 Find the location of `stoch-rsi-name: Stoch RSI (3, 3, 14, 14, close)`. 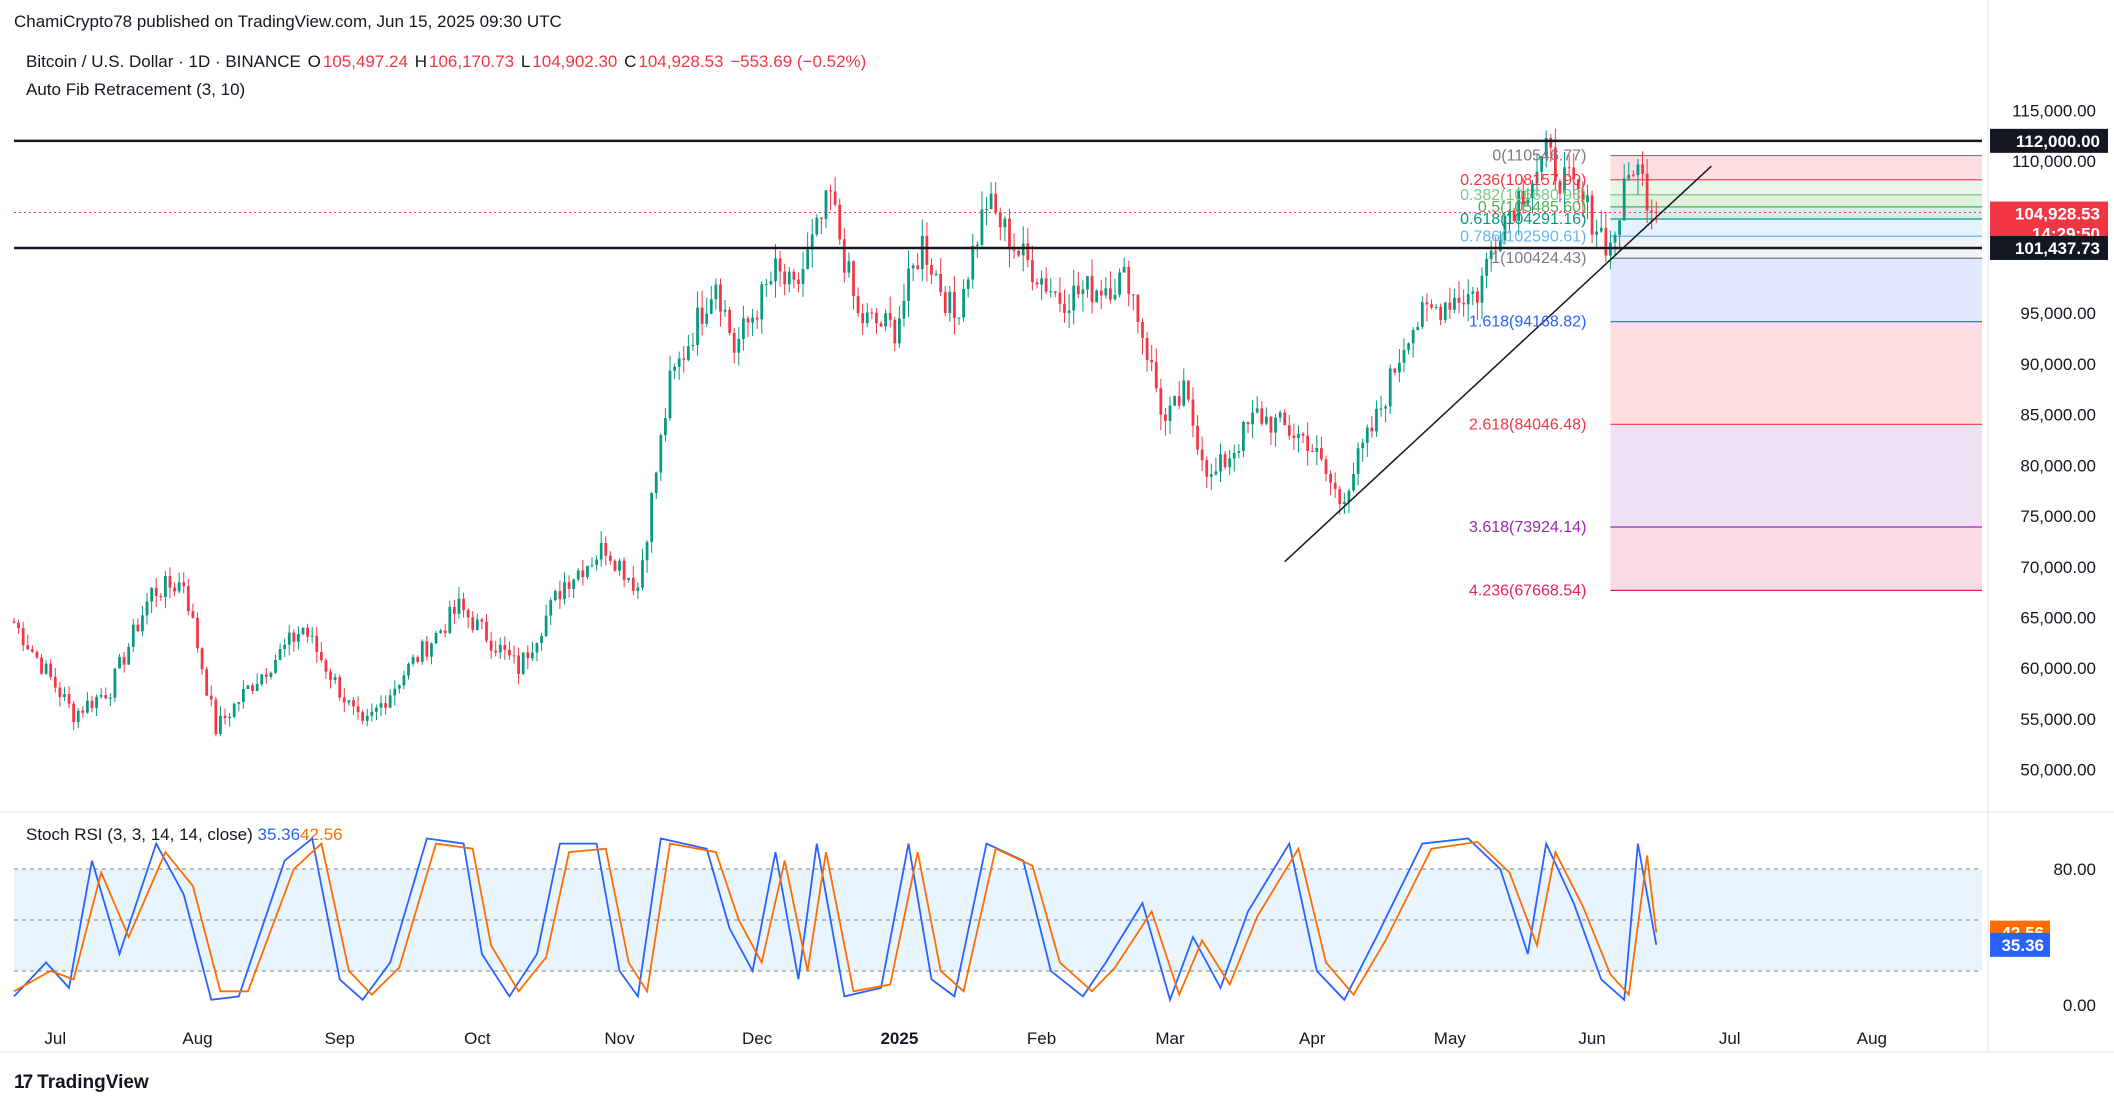

stoch-rsi-name: Stoch RSI (3, 3, 14, 14, close) is located at coordinates (139, 834).